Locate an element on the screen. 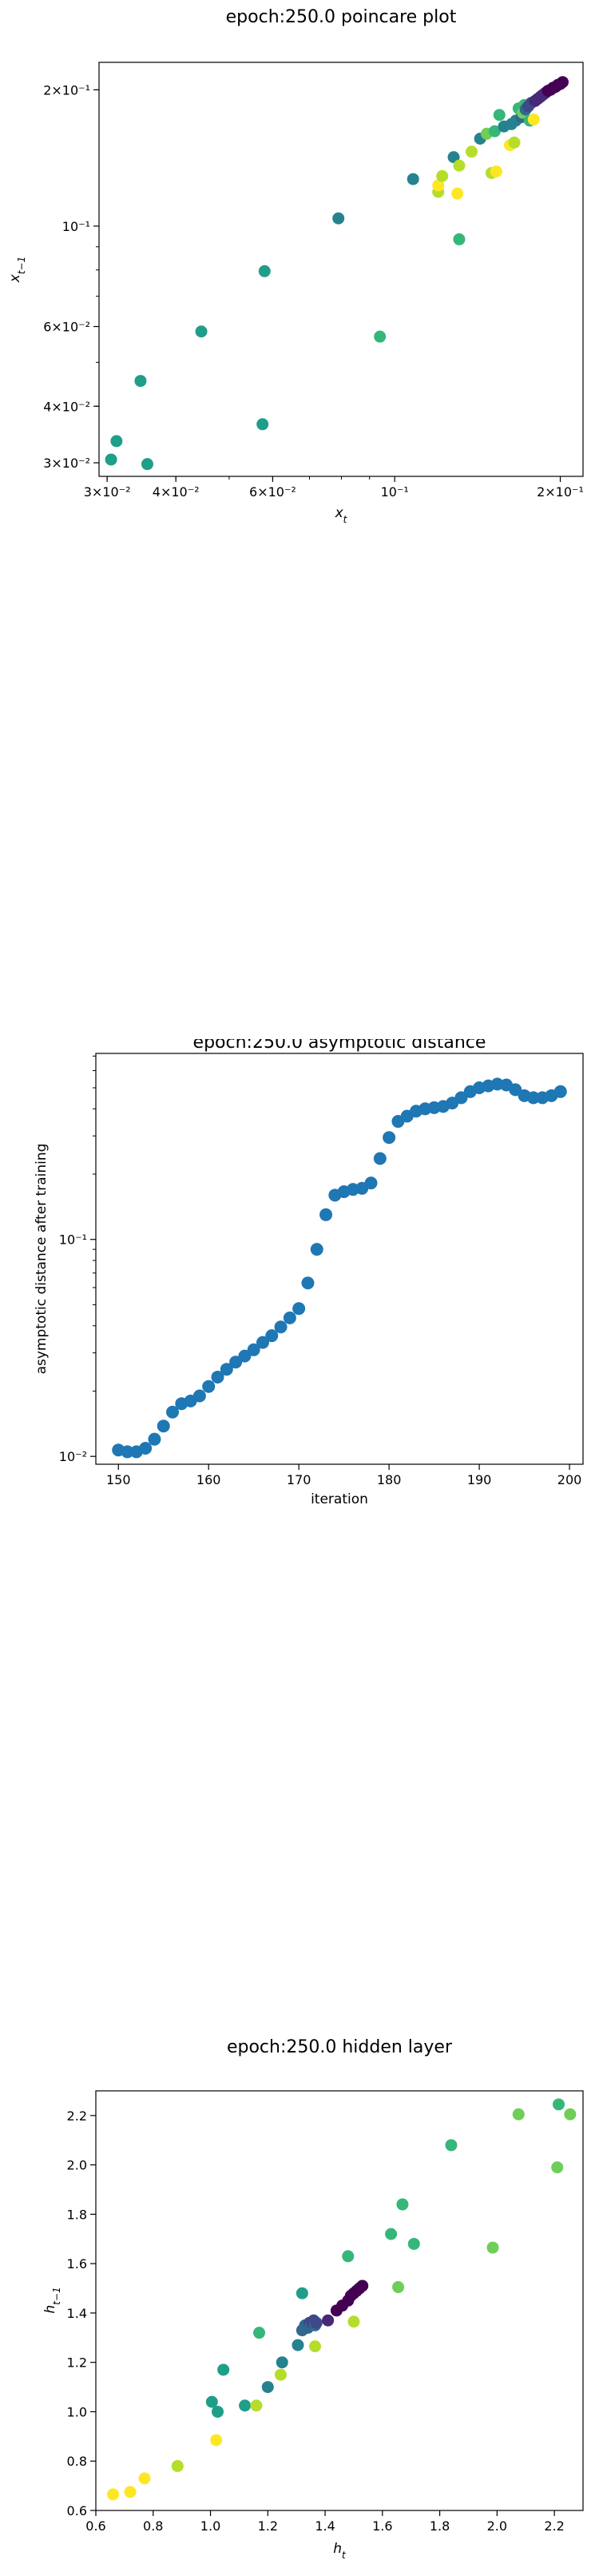  y-tick-label: 0.6 is located at coordinates (77, 2510).